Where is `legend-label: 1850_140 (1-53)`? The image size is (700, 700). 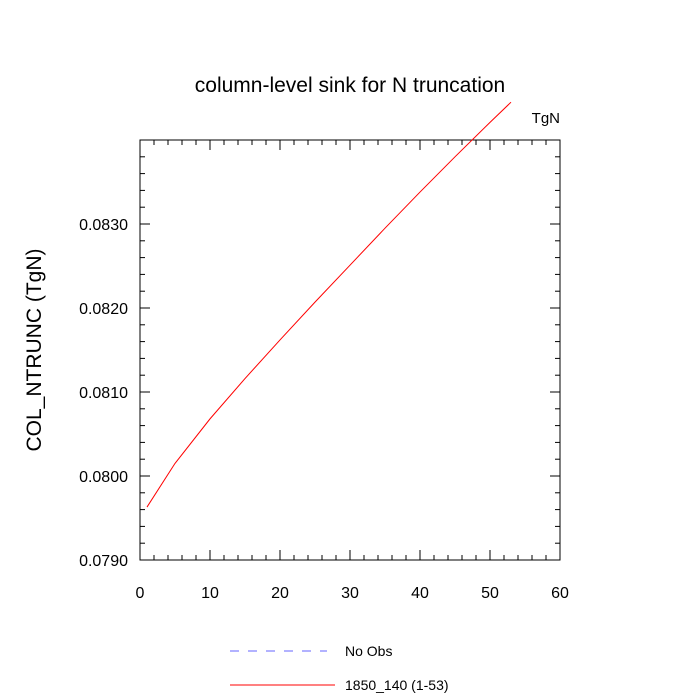 legend-label: 1850_140 (1-53) is located at coordinates (397, 685).